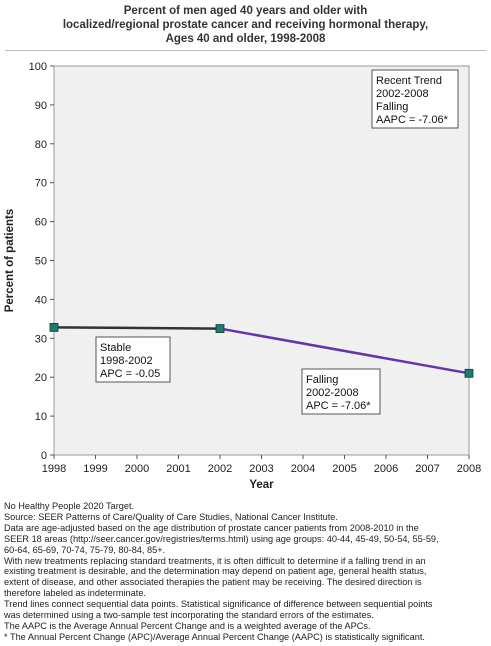  What do you see at coordinates (178, 469) in the screenshot?
I see `x-tick-label: 2001` at bounding box center [178, 469].